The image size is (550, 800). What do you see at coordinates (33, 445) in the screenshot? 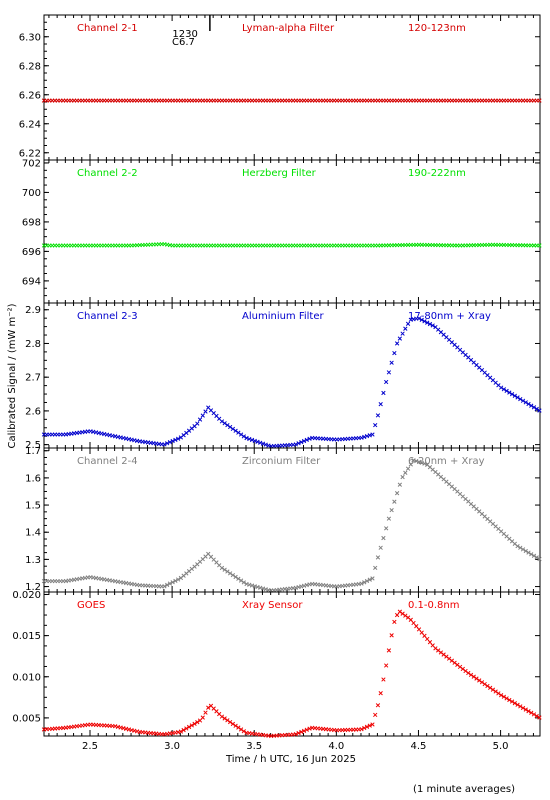
I see `y-tick-label: 2.5` at bounding box center [33, 445].